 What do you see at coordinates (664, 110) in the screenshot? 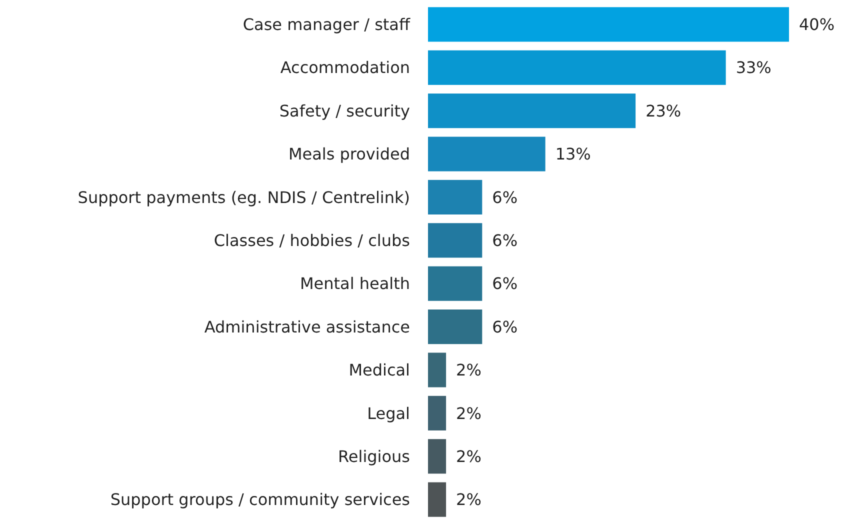
I see `data-label: 23%` at bounding box center [664, 110].